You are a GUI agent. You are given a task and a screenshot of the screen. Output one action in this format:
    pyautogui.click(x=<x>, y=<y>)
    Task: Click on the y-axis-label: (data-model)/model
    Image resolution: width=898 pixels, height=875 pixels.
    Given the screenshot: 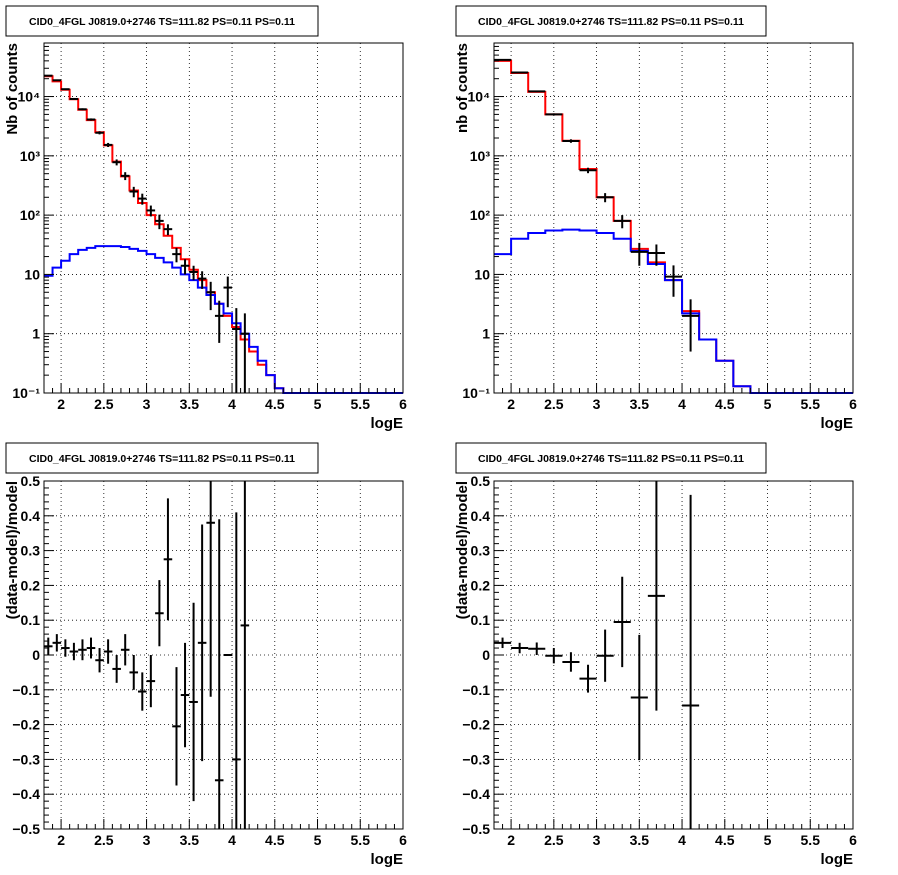 What is the action you would take?
    pyautogui.click(x=12, y=550)
    